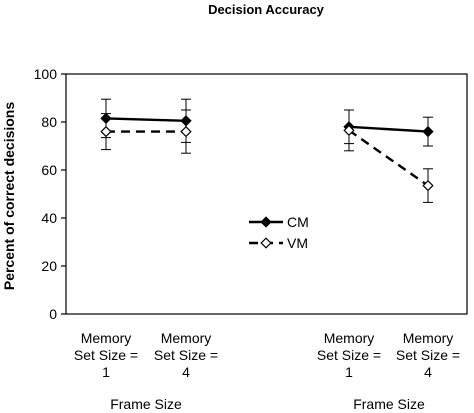 The width and height of the screenshot is (474, 413). Describe the element at coordinates (49, 122) in the screenshot. I see `y-tick-label: 80` at that location.